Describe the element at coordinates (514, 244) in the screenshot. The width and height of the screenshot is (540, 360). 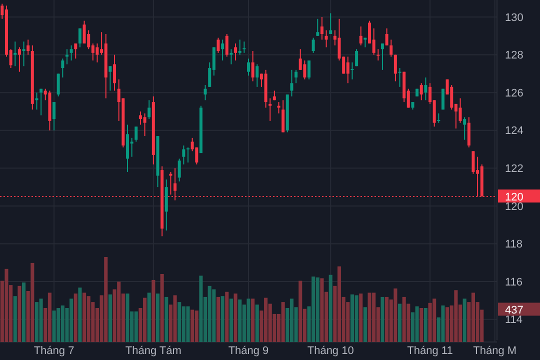
I see `y-tick-label: 118` at that location.